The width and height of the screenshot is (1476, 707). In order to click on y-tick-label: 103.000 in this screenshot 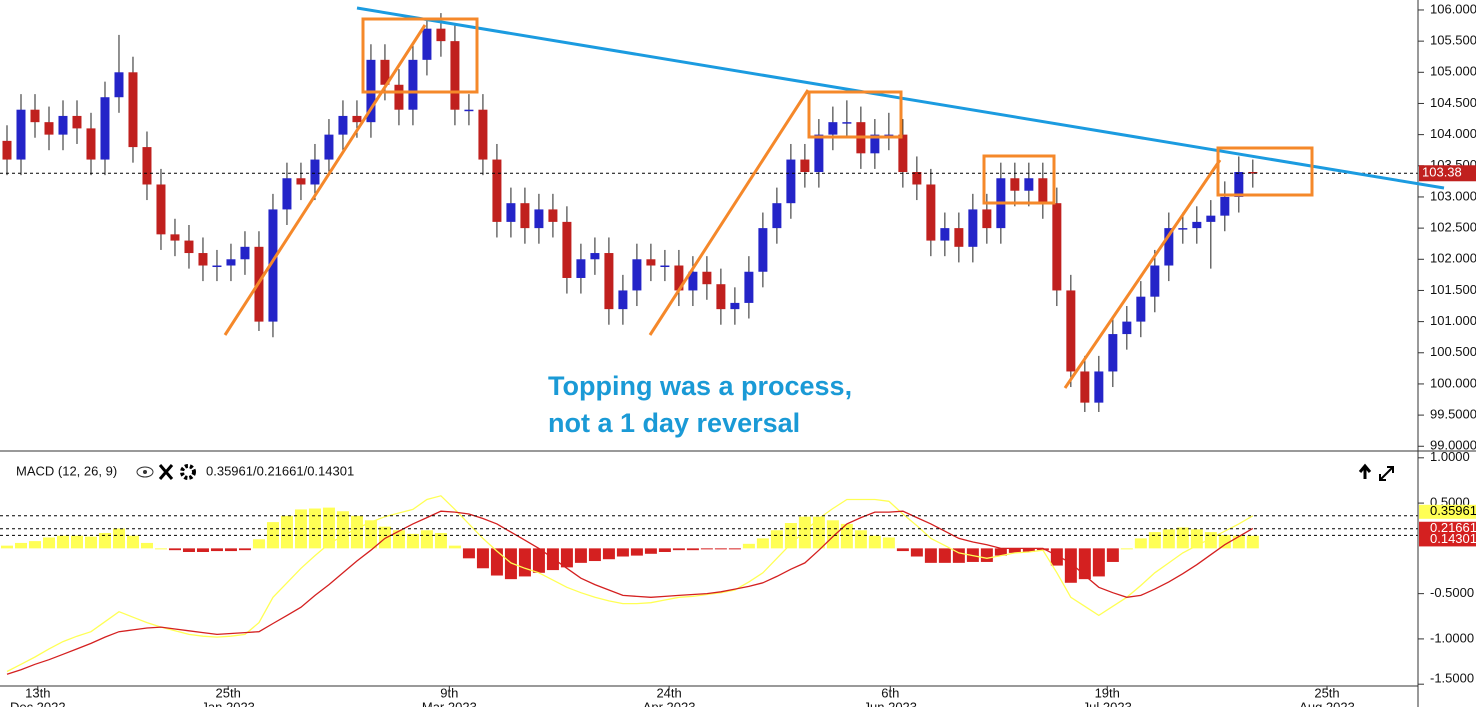, I will do `click(1453, 195)`.